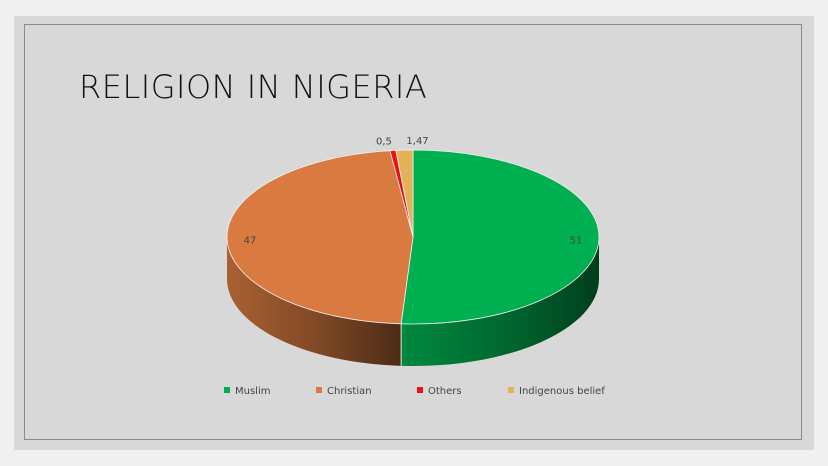  What do you see at coordinates (349, 391) in the screenshot?
I see `legend-label: Christian` at bounding box center [349, 391].